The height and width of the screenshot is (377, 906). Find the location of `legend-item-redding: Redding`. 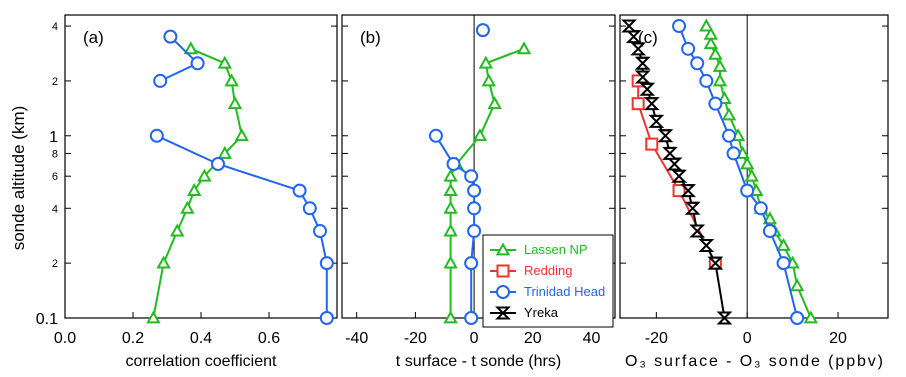

legend-item-redding: Redding is located at coordinates (531, 270).